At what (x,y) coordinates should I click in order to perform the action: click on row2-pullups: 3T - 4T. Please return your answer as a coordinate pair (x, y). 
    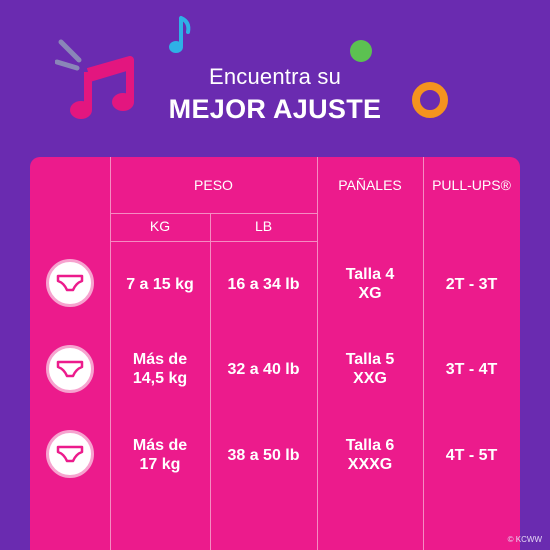
    Looking at the image, I should click on (471, 369).